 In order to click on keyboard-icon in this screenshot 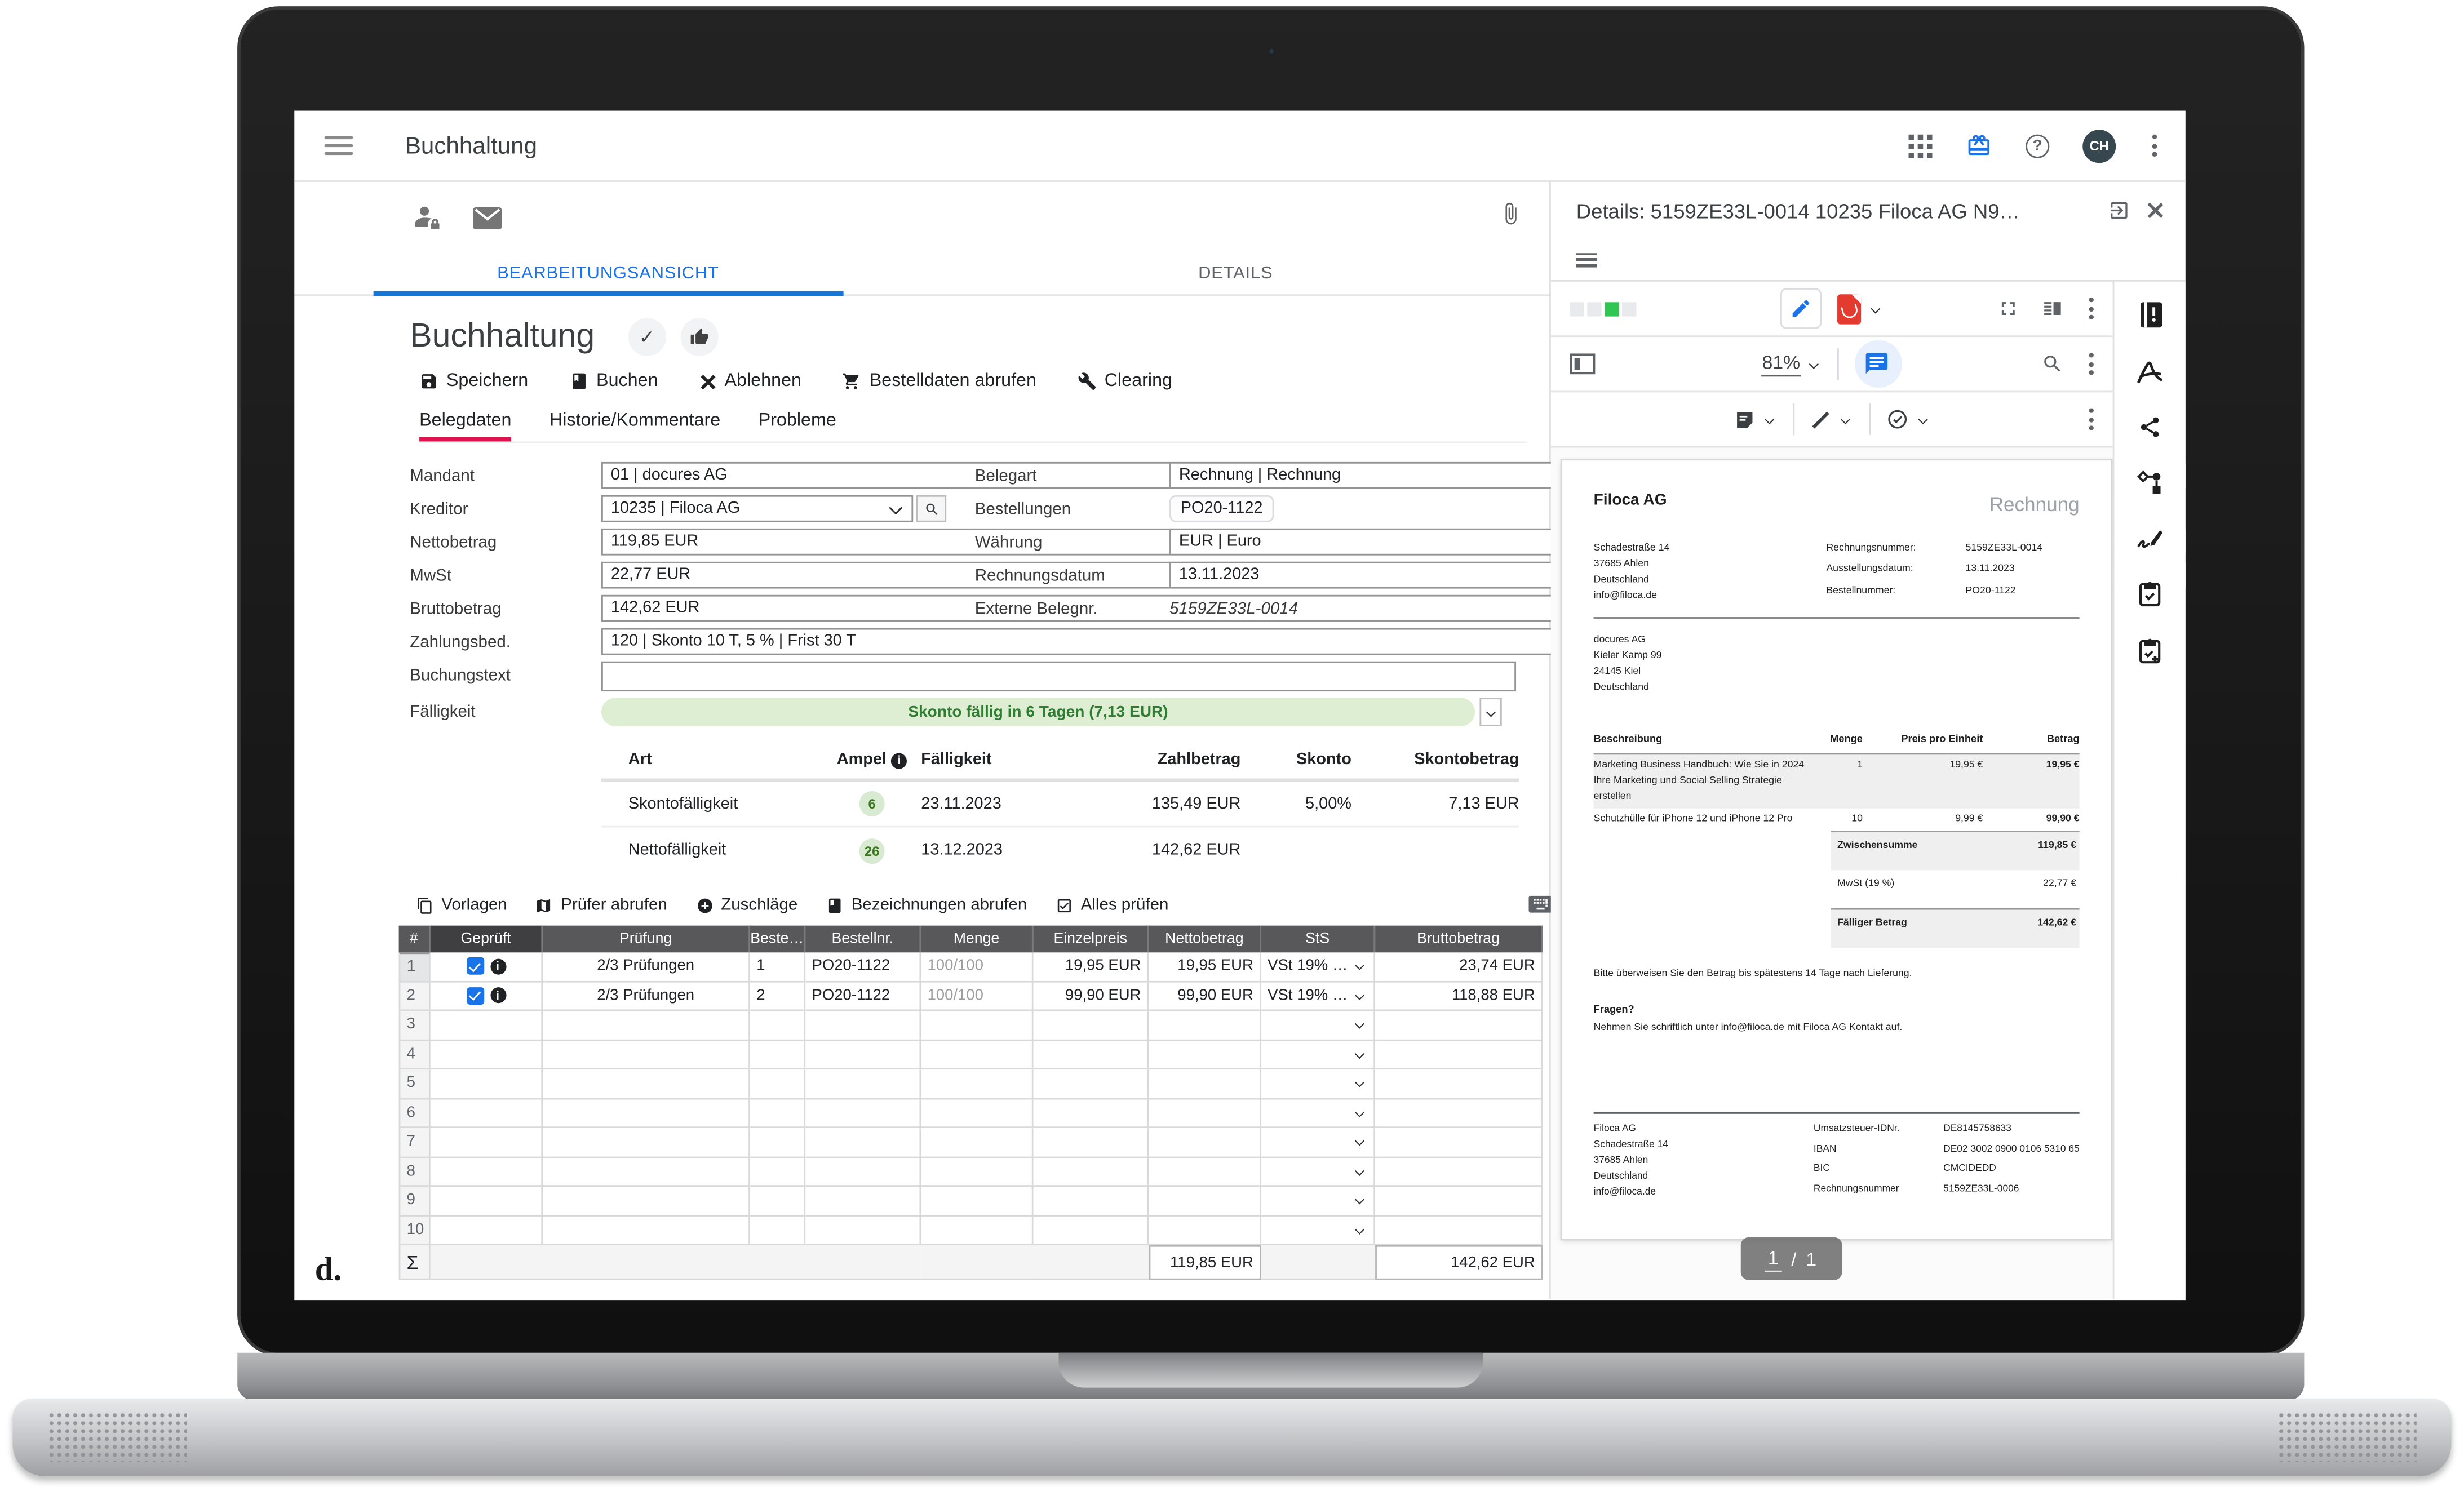, I will do `click(1540, 904)`.